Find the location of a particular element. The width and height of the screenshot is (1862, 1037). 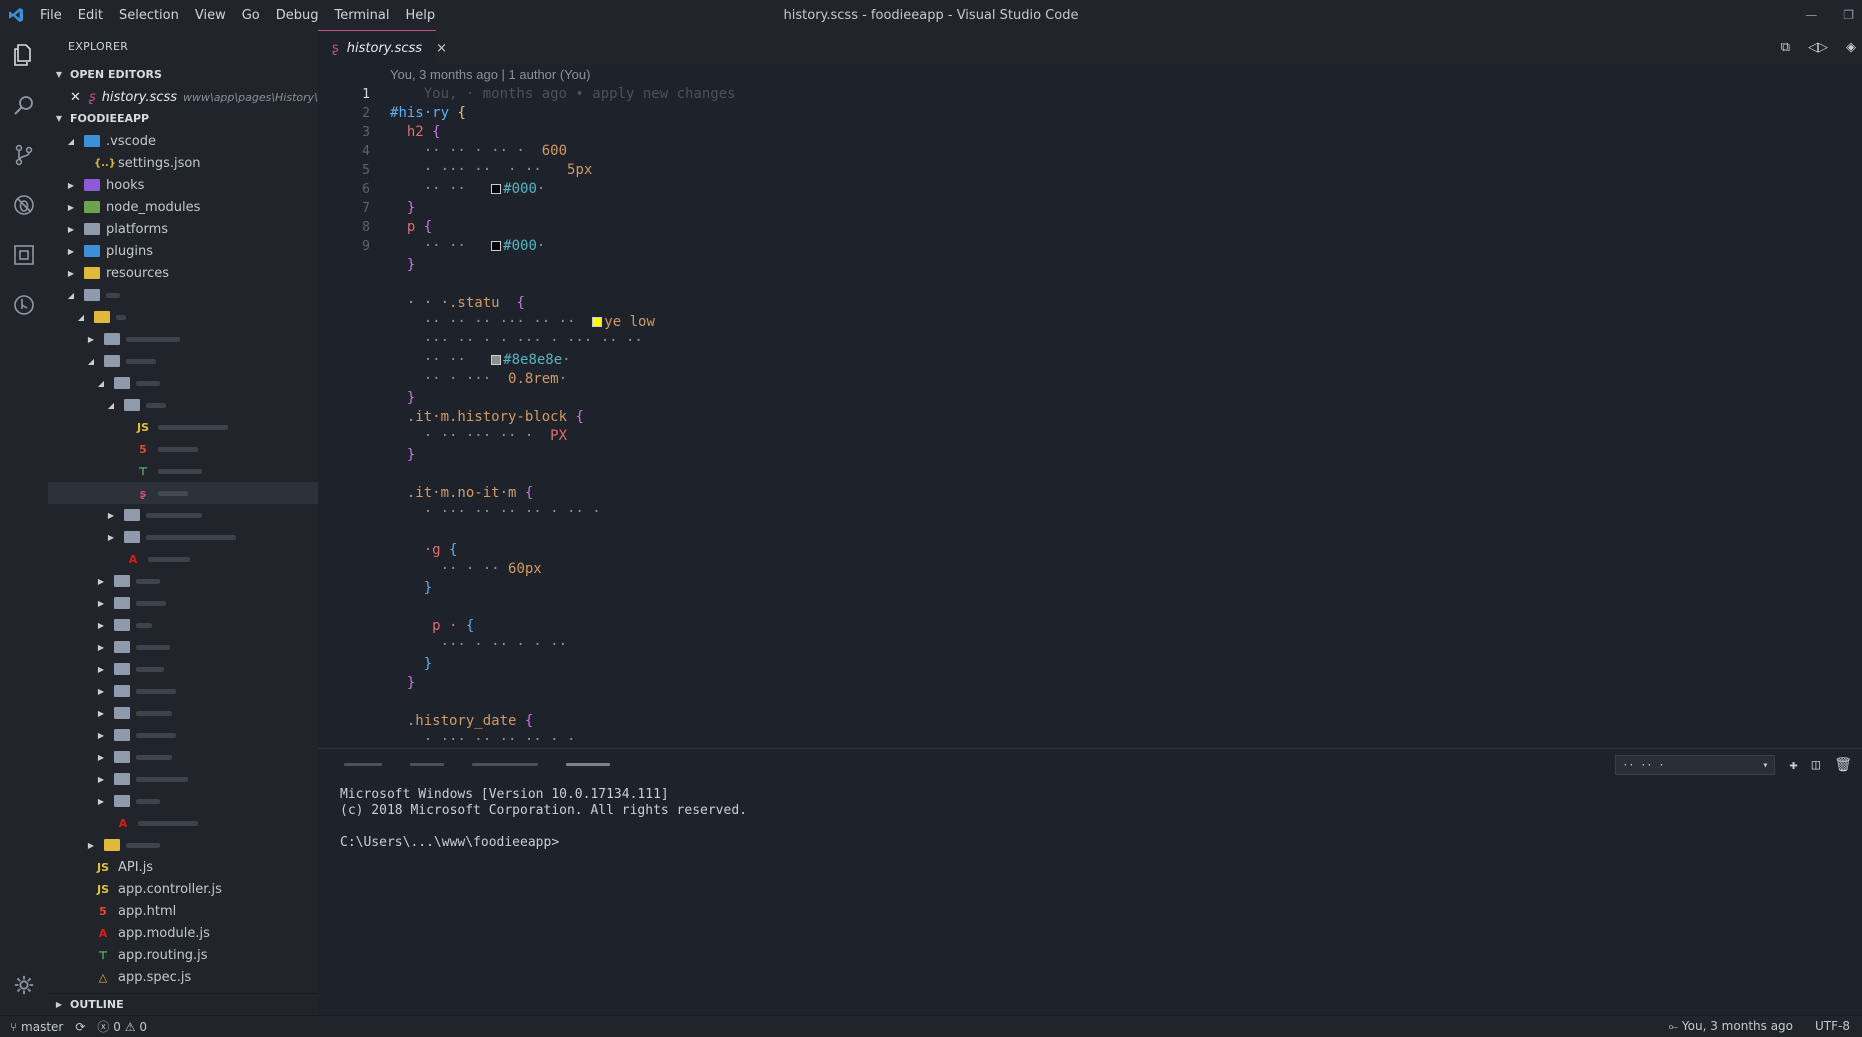

problems-item: ⓧ 0 ⚠ 0 is located at coordinates (122, 1027).